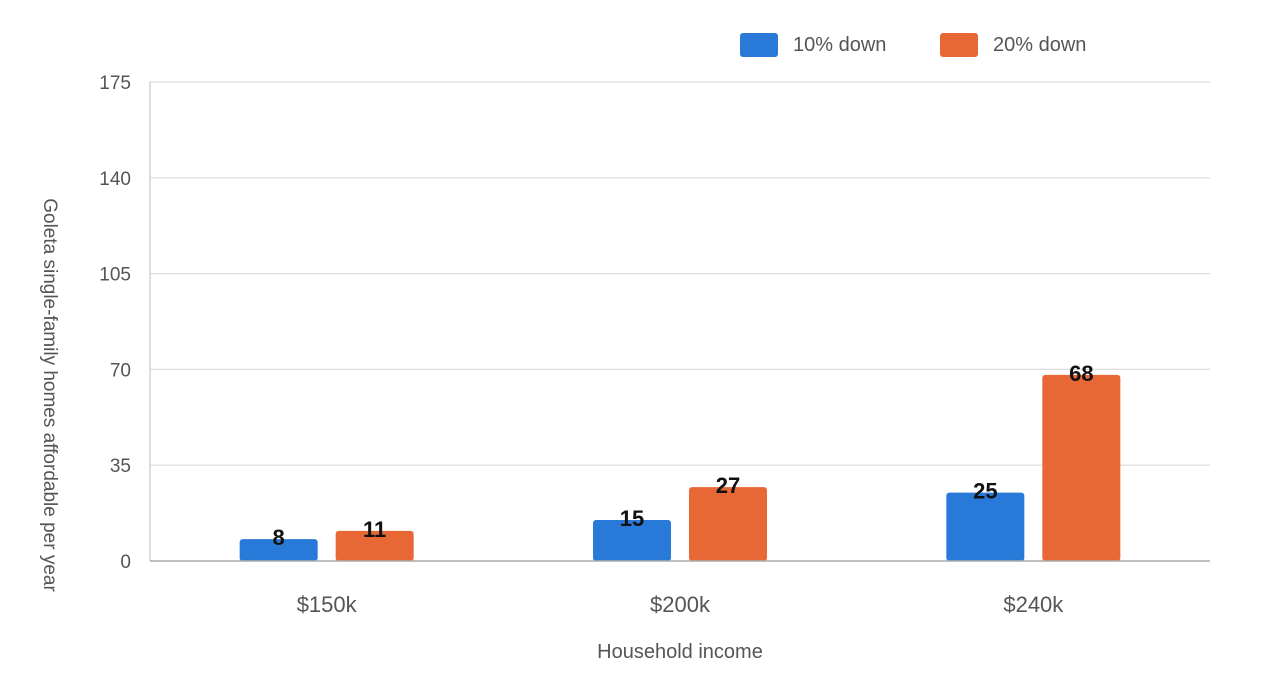 The image size is (1280, 700). What do you see at coordinates (680, 652) in the screenshot?
I see `x-axis-title: Household income` at bounding box center [680, 652].